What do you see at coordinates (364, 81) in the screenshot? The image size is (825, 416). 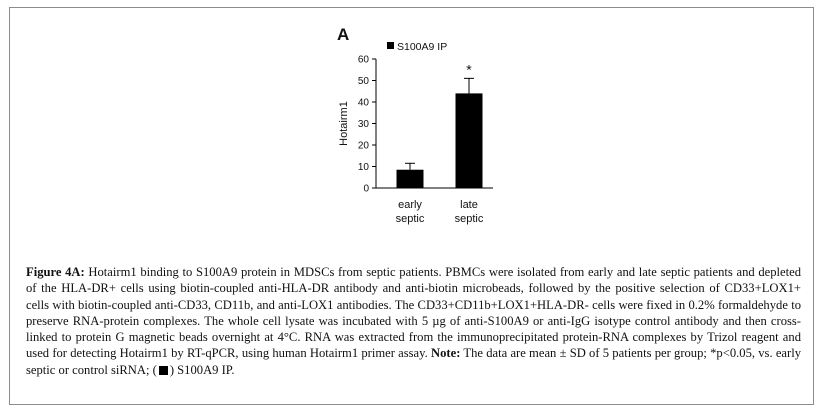 I see `y-tick-label: 50` at bounding box center [364, 81].